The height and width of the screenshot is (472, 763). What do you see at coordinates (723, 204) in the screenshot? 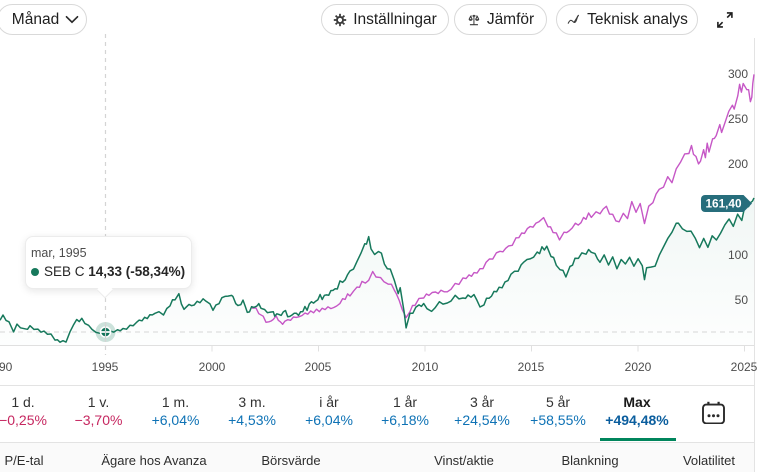
I see `svg-text: 161,40` at bounding box center [723, 204].